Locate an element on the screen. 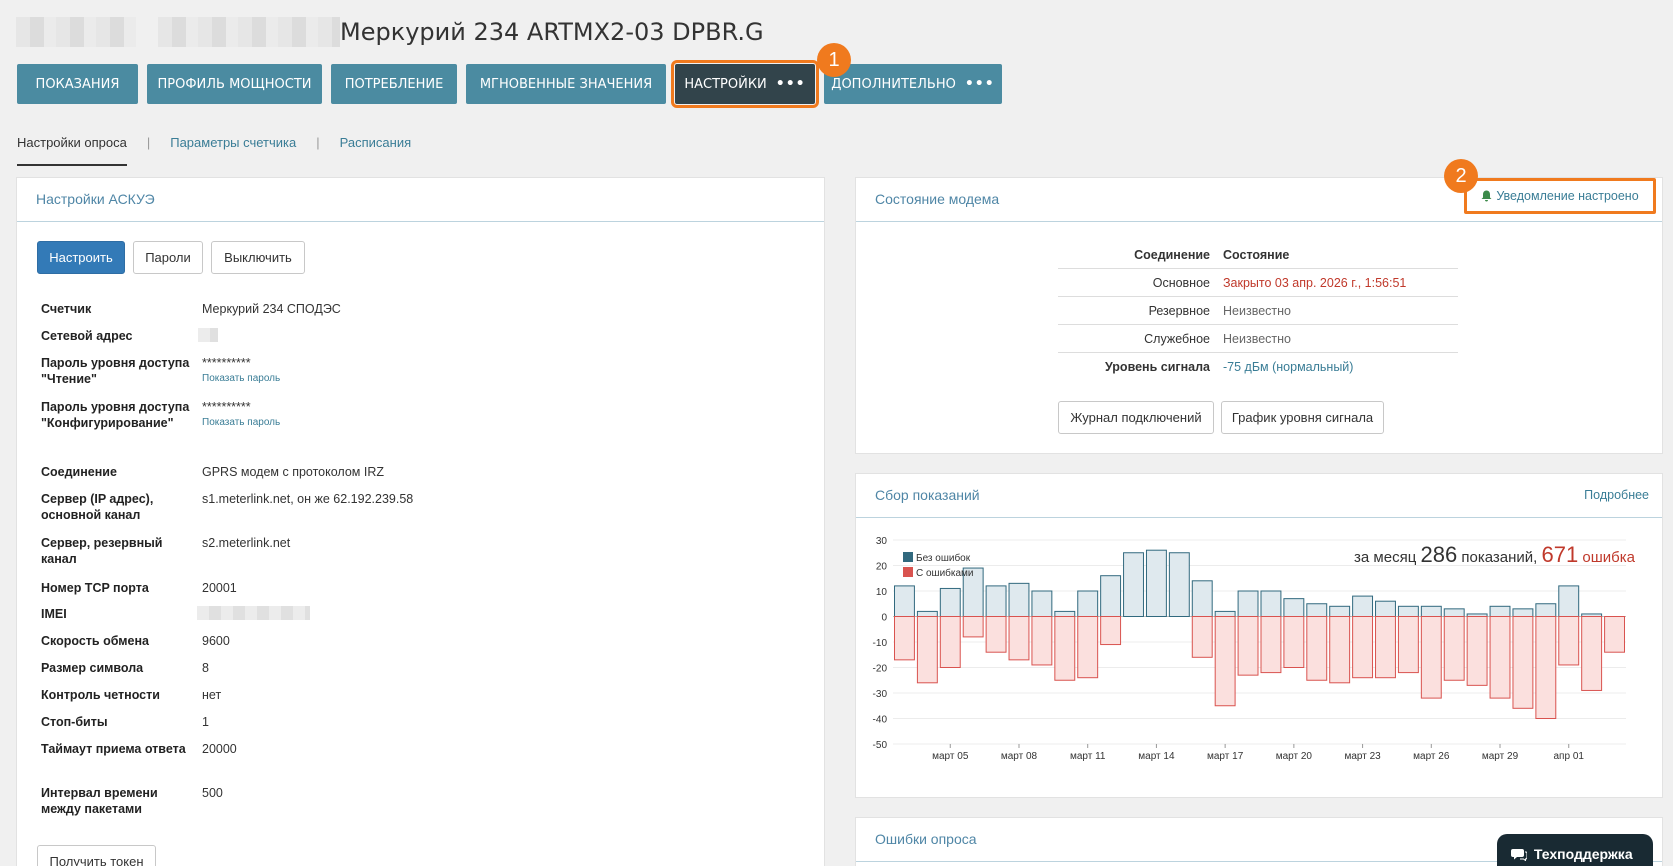 This screenshot has width=1673, height=866. field-value: s1.meterlink.net, он же 62.192.239.58 is located at coordinates (308, 499).